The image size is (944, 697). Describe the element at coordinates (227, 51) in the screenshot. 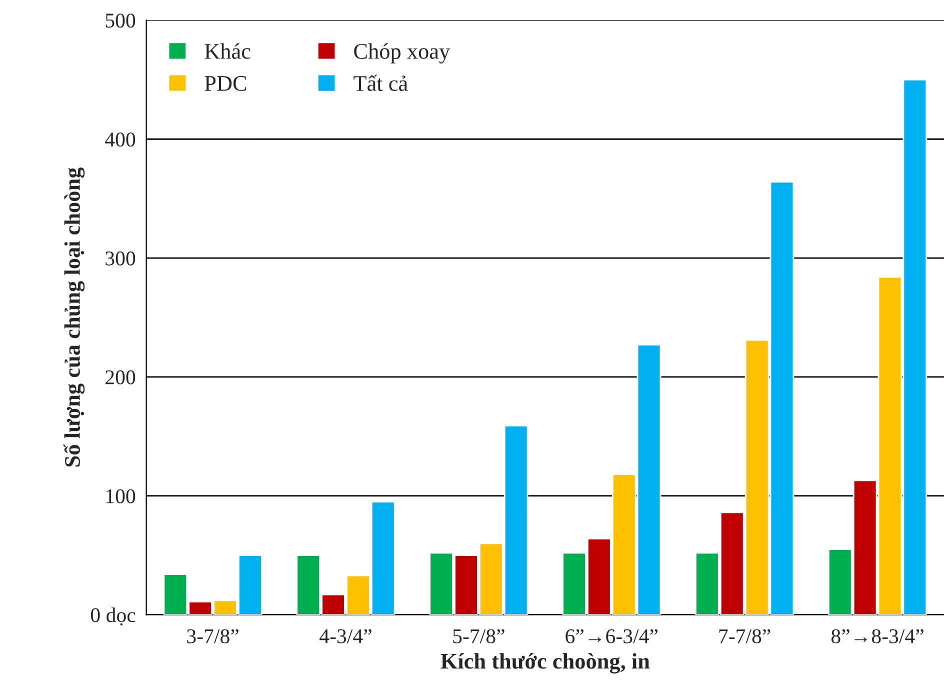

I see `legend-label: Khác` at that location.